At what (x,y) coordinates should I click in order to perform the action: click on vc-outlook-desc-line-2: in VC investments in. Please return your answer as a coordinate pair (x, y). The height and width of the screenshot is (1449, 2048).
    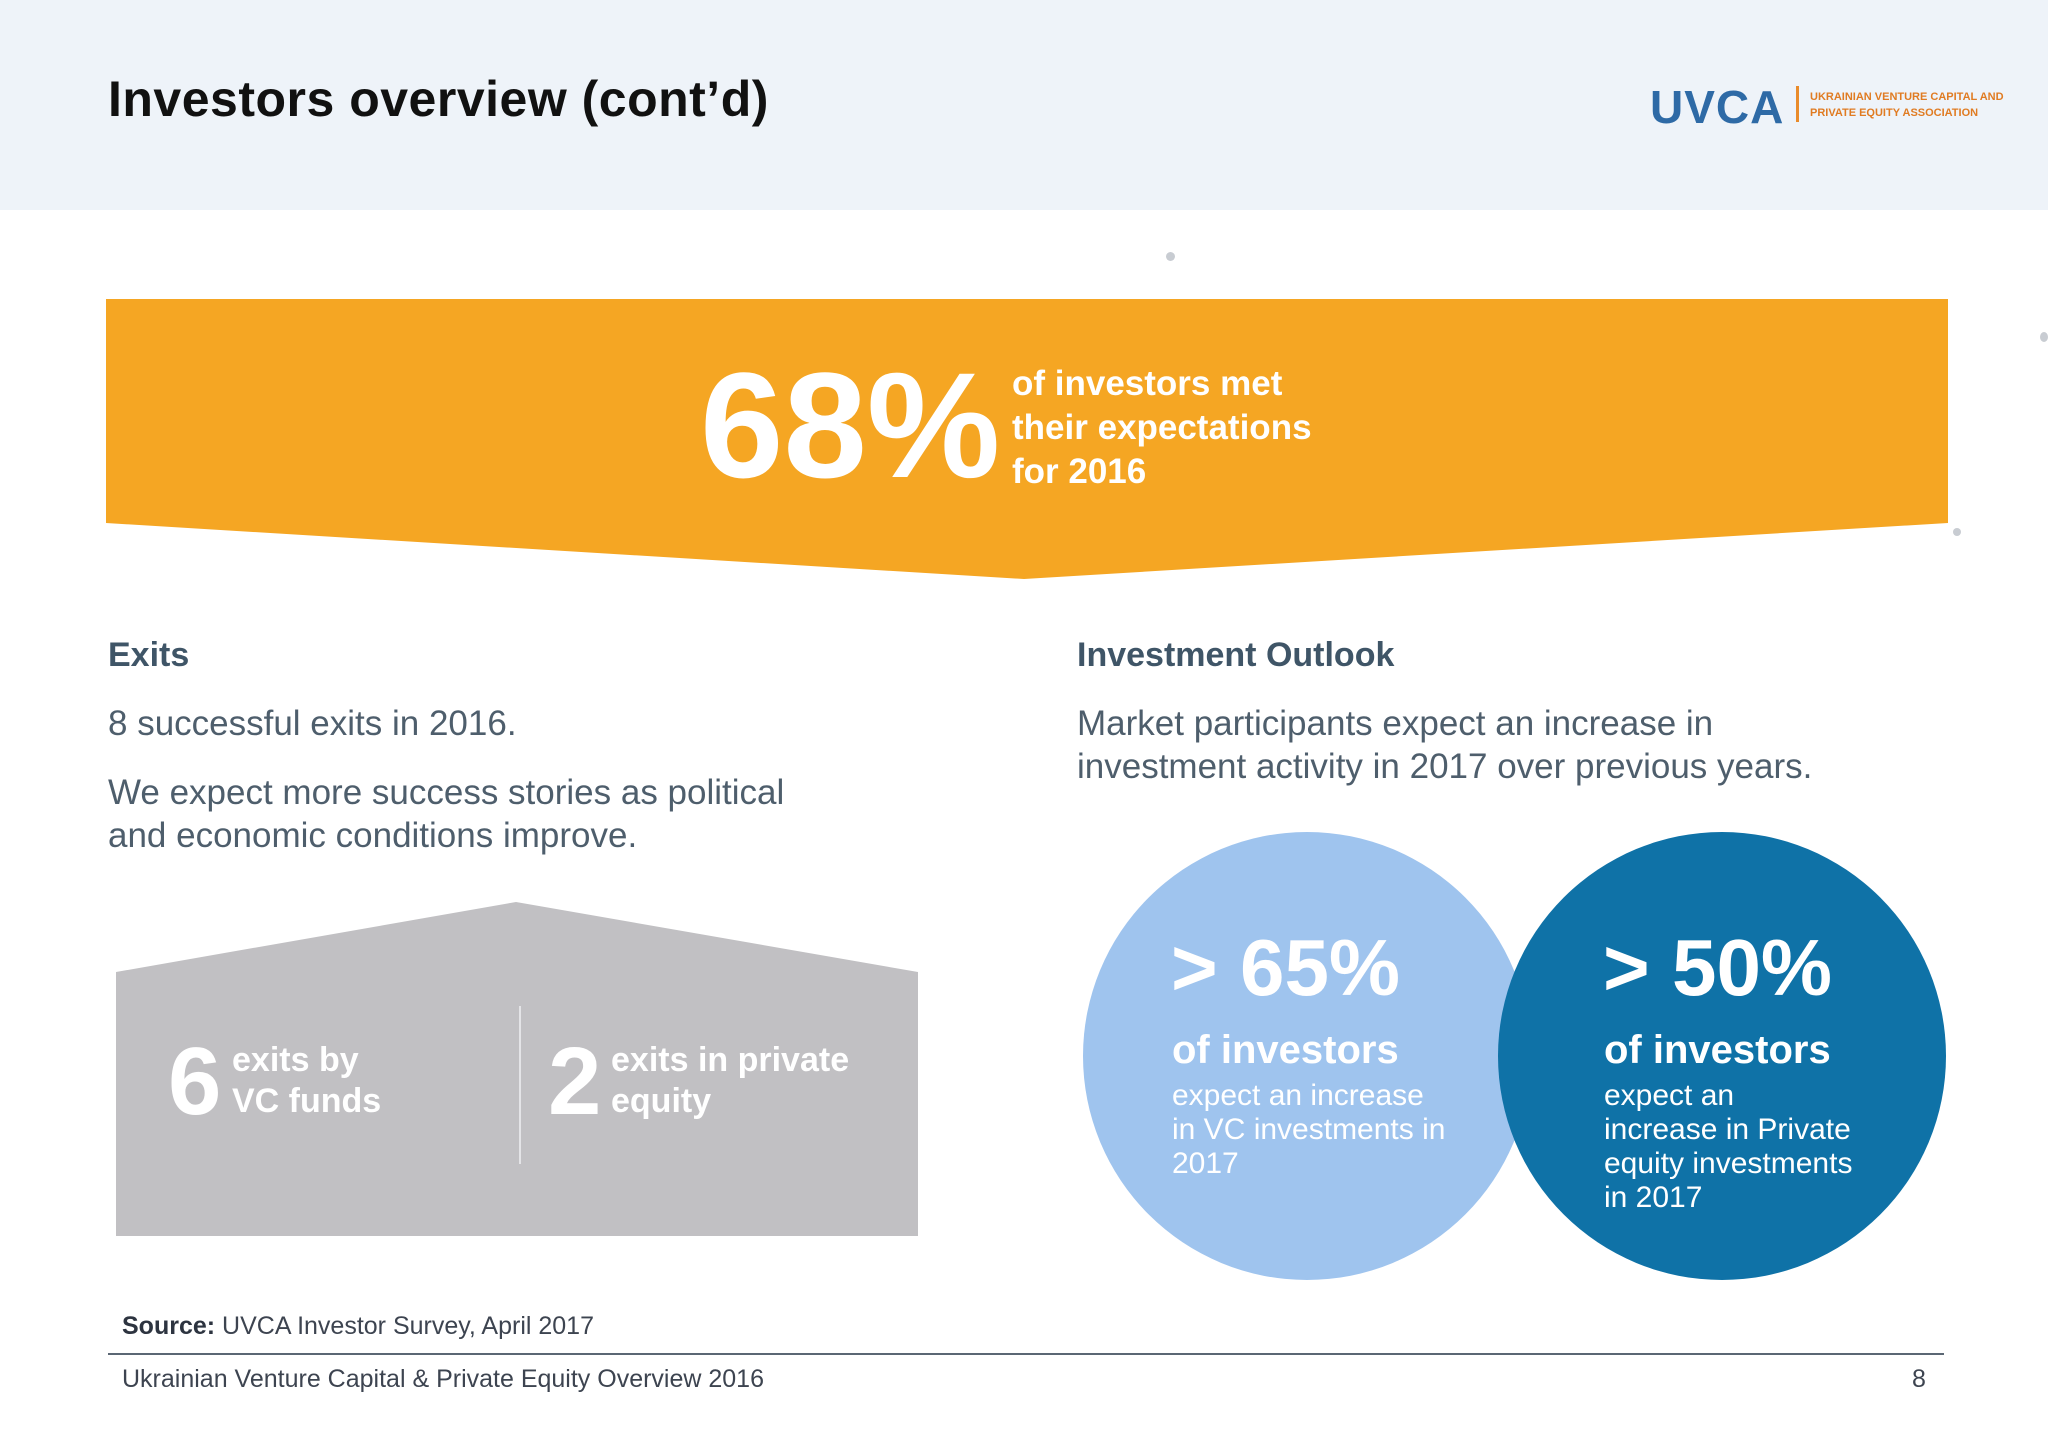
    Looking at the image, I should click on (1309, 1129).